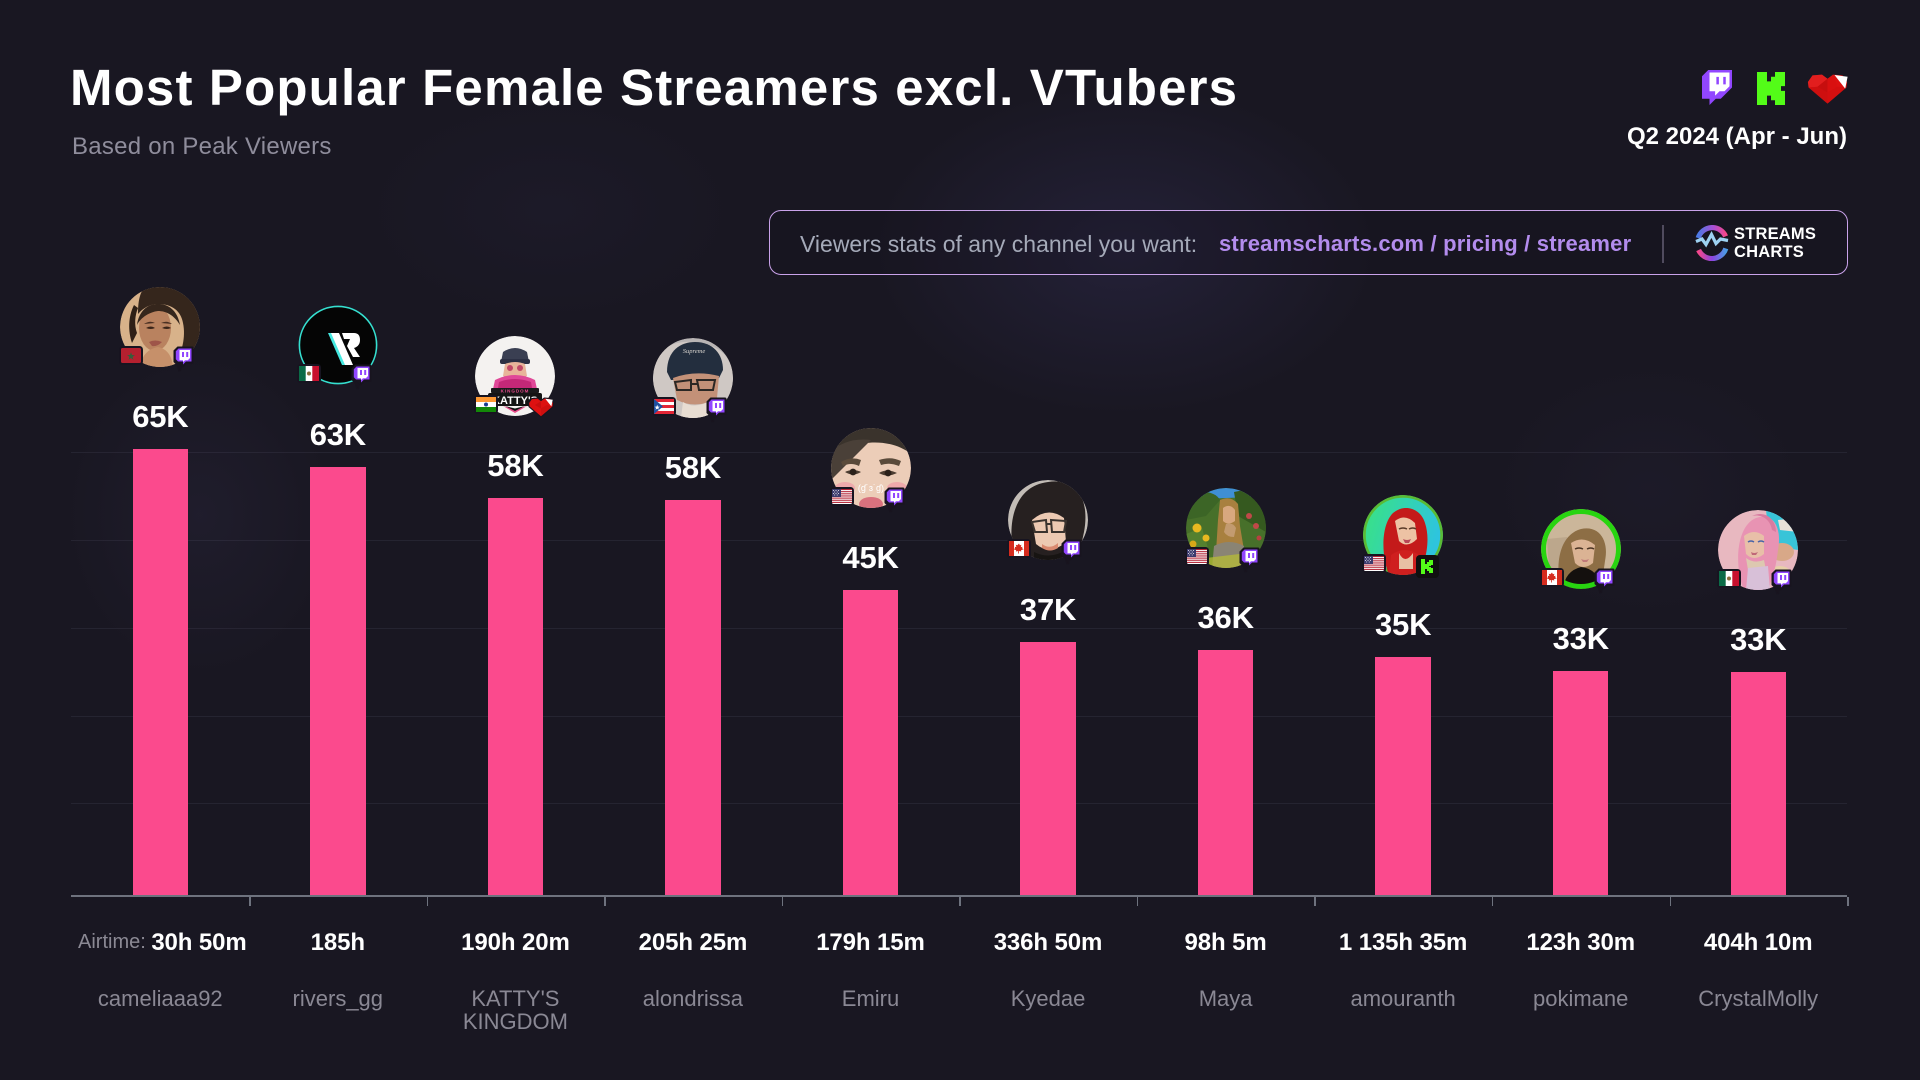 This screenshot has width=1920, height=1080. Describe the element at coordinates (870, 488) in the screenshot. I see `svg-text: (ɠ˙ɜ˙ɠ)` at that location.